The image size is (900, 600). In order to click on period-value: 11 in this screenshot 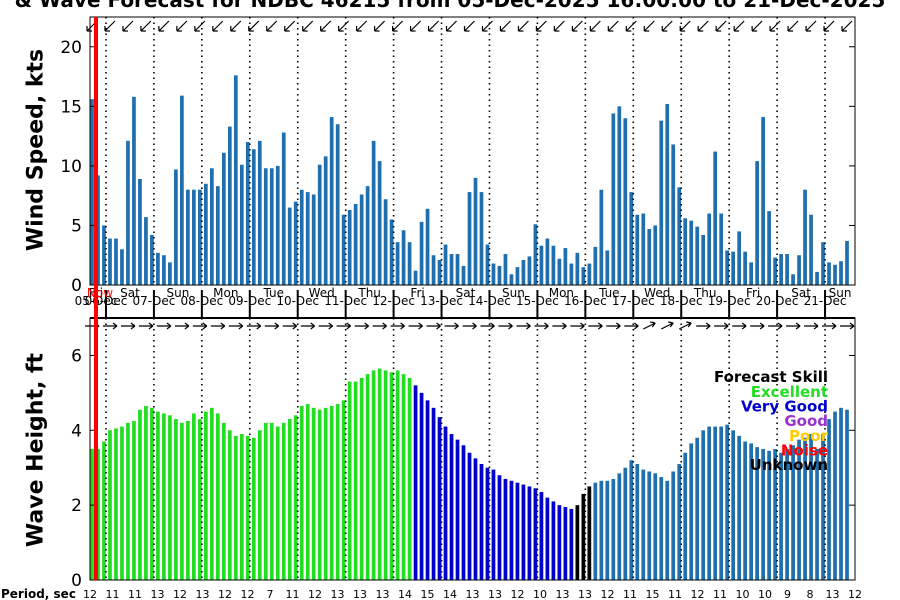, I will do `click(135, 594)`.